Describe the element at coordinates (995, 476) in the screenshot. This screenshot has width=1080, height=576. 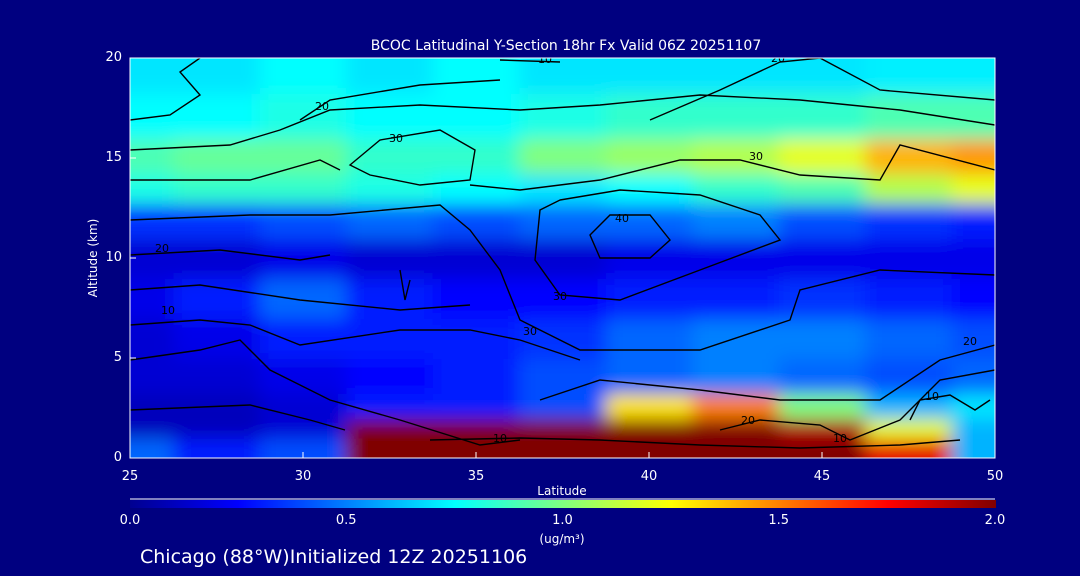
I see `x-tick-label: 50` at that location.